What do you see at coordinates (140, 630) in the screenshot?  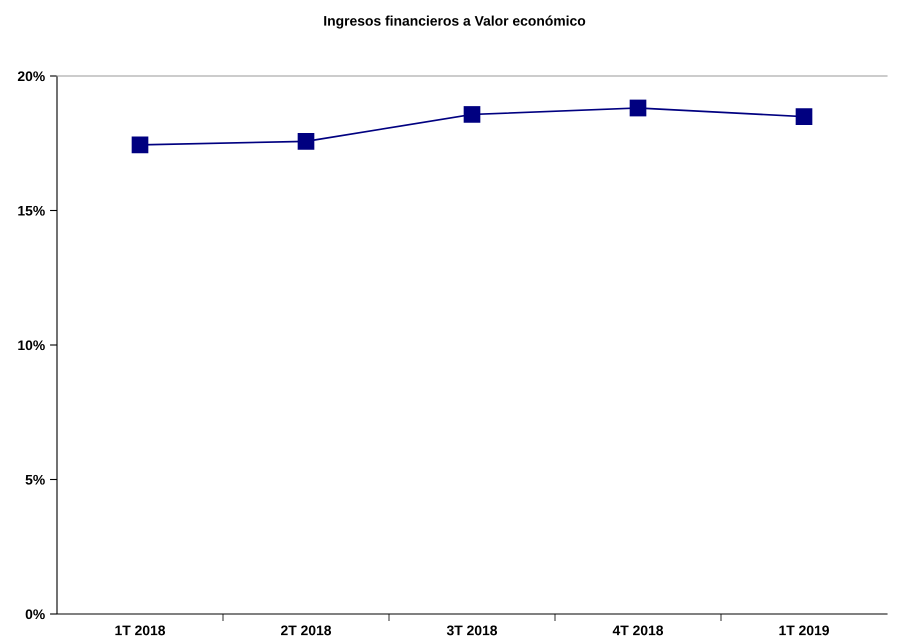 I see `x-tick-label: 1T 2018` at bounding box center [140, 630].